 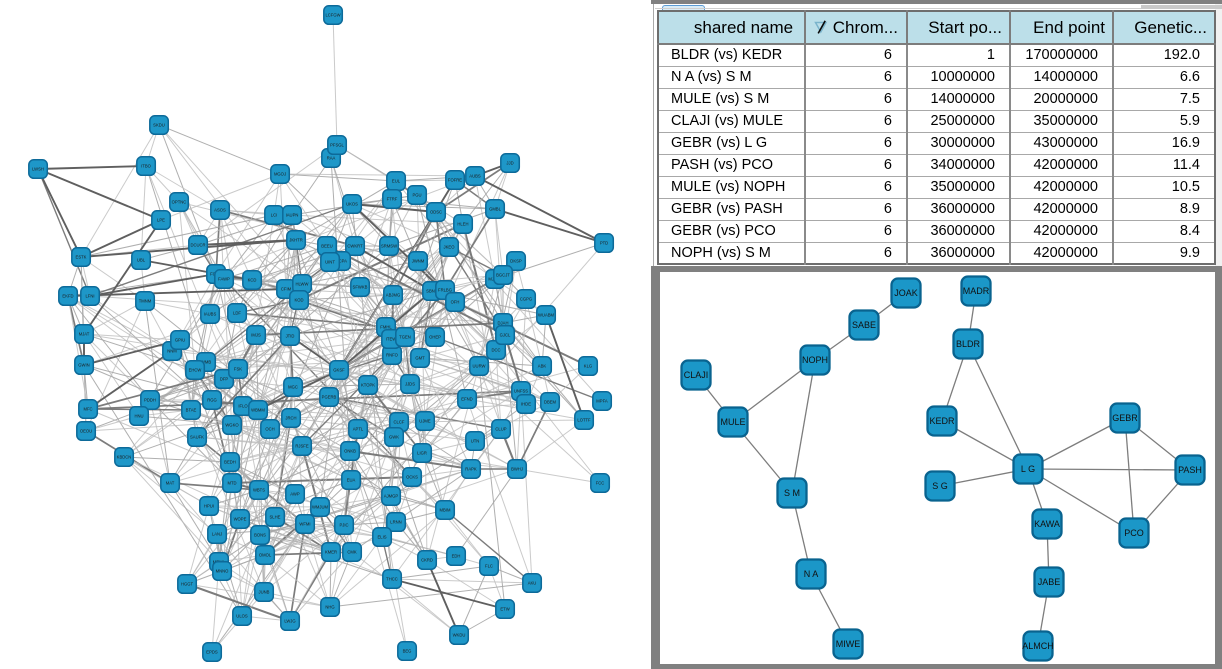 What do you see at coordinates (456, 556) in the screenshot?
I see `svg-text: EDH` at bounding box center [456, 556].